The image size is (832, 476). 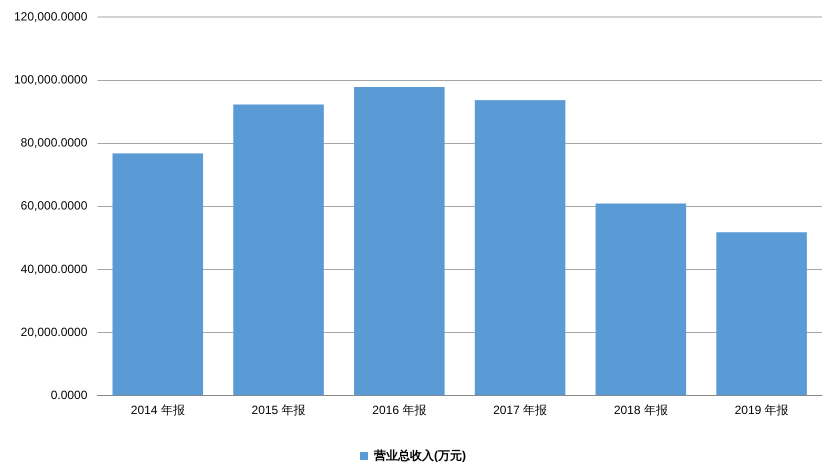 I want to click on y-tick-label: 120,000.0000, so click(x=51, y=17).